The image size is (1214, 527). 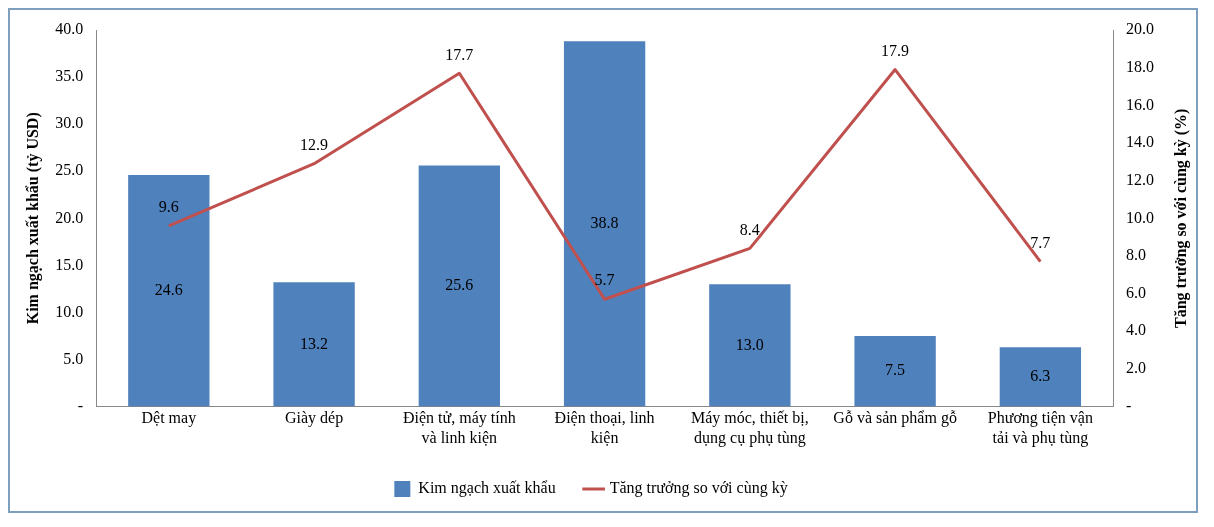 What do you see at coordinates (69, 76) in the screenshot?
I see `y-tick-label: 35.0` at bounding box center [69, 76].